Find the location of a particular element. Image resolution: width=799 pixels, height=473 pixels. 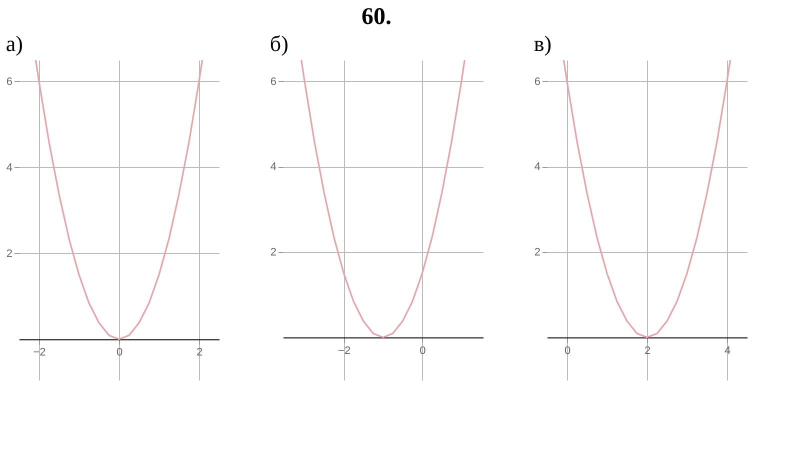

chart-title: а) is located at coordinates (14, 43).